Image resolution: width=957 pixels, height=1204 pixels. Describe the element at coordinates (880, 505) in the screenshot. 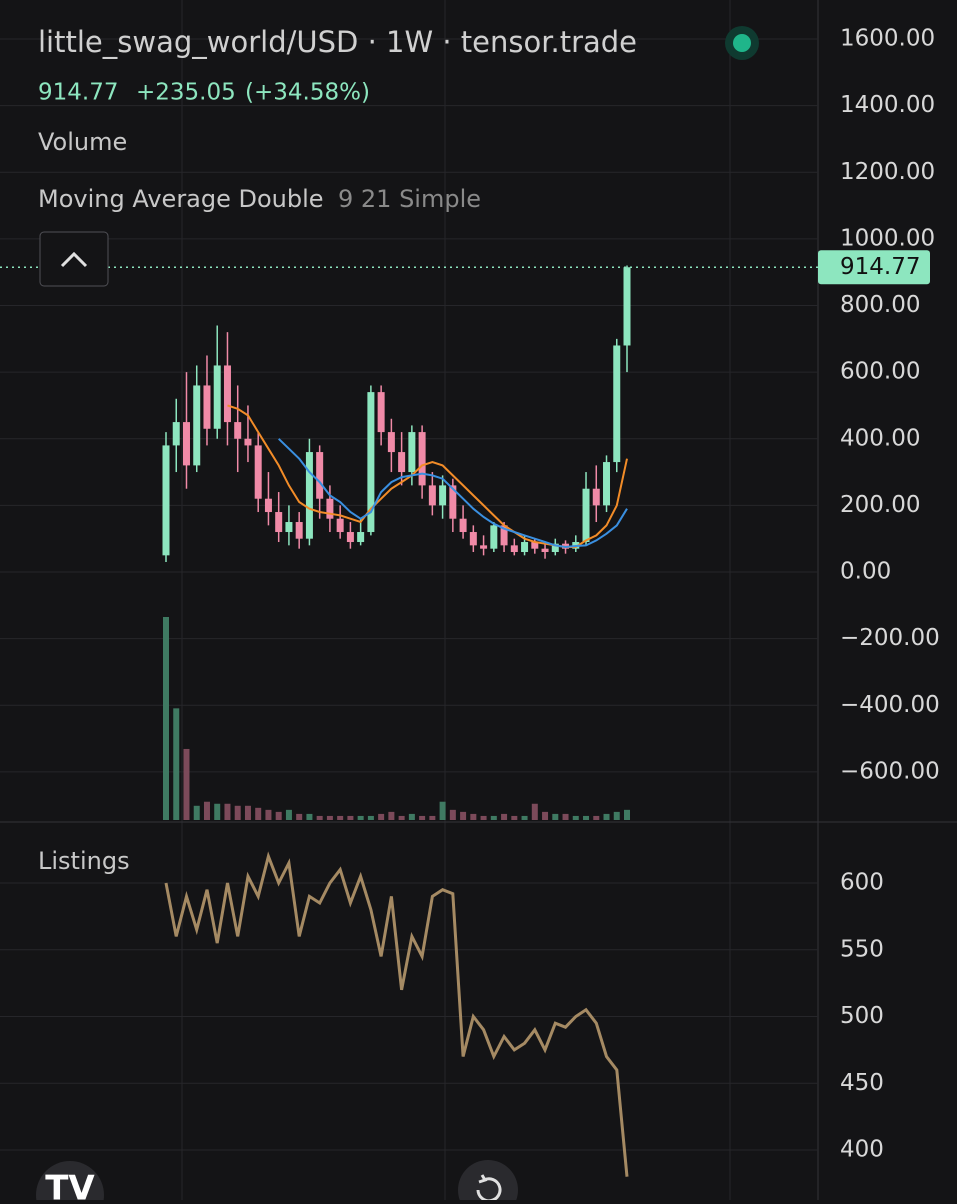

I see `y-tick-label: 200.00` at that location.